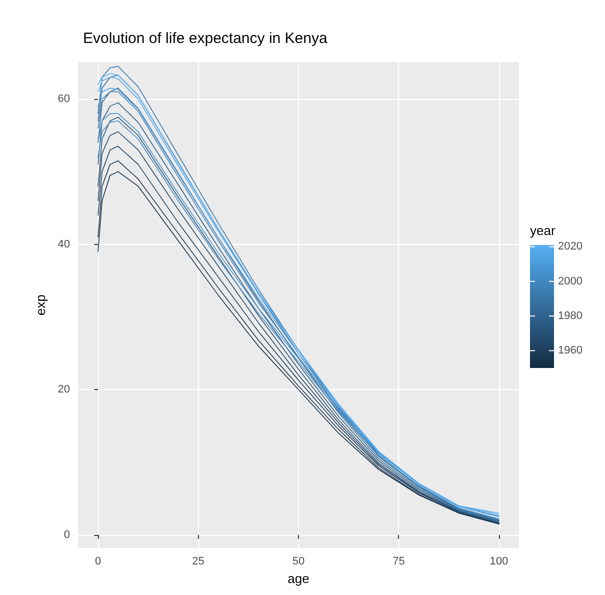  Describe the element at coordinates (570, 246) in the screenshot. I see `color-bar-label: 2020` at that location.